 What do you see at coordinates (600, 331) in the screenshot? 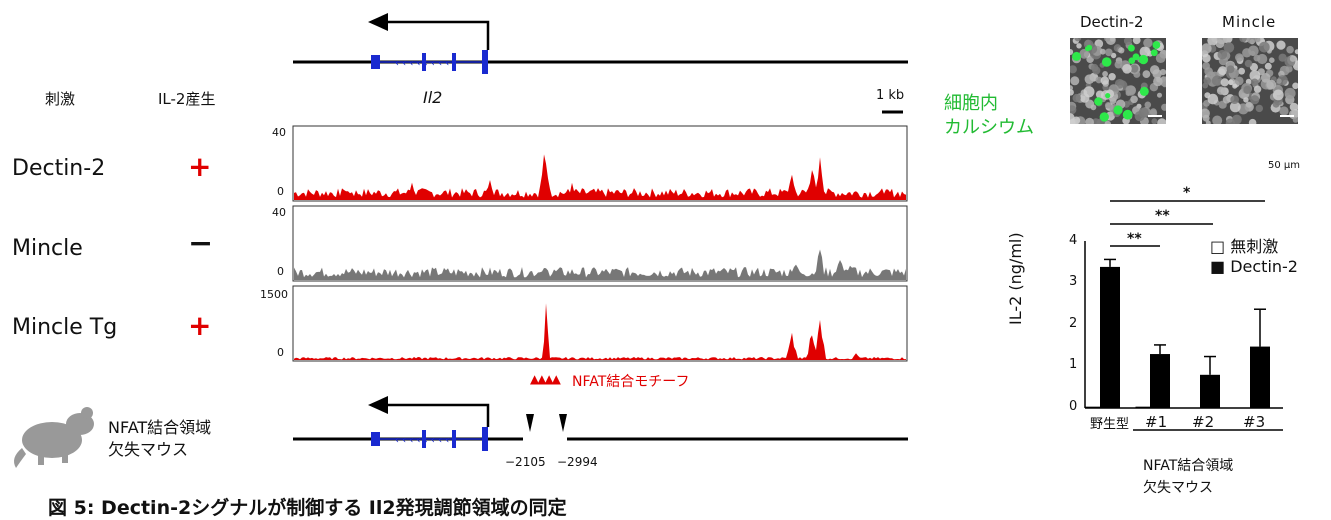
I see `track-mincle-tg-signal` at bounding box center [600, 331].